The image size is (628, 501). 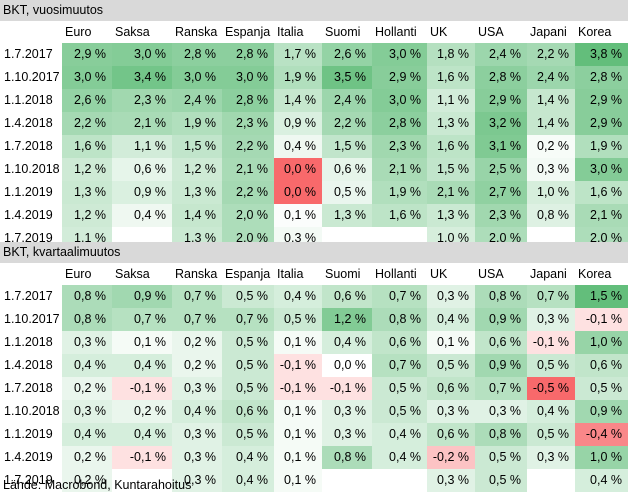 What do you see at coordinates (501, 169) in the screenshot?
I see `heatmap-cell: 2,5 %` at bounding box center [501, 169].